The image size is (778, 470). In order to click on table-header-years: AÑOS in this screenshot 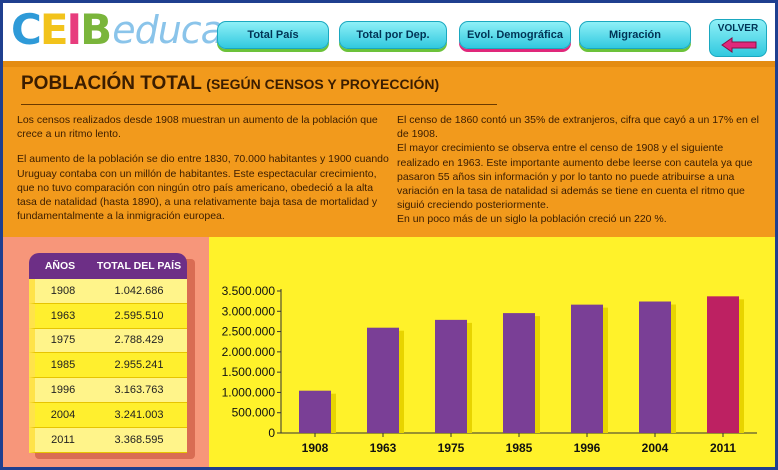, I will do `click(60, 266)`.